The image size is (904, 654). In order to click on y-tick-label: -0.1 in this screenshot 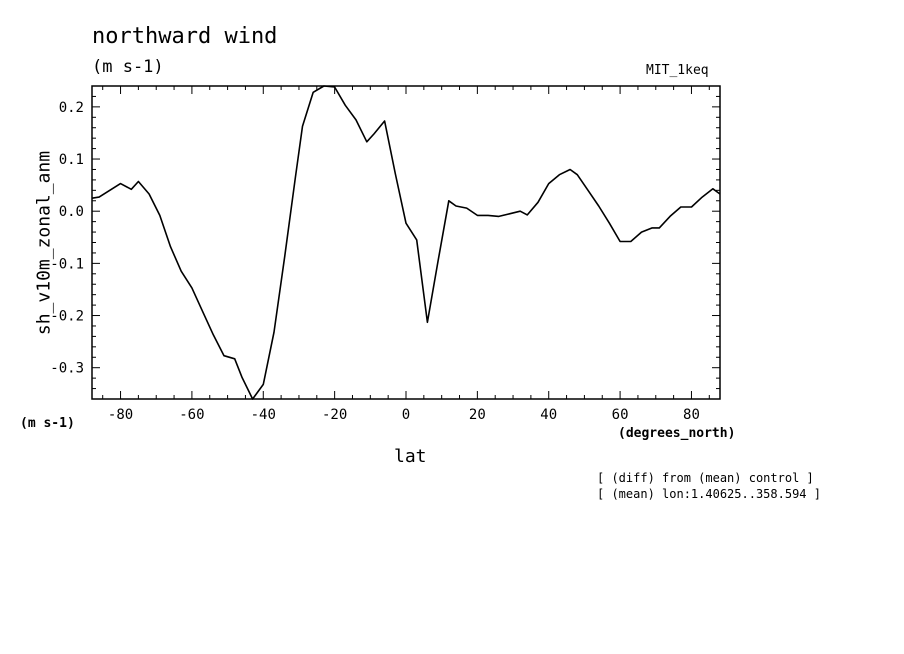, I will do `click(67, 264)`.